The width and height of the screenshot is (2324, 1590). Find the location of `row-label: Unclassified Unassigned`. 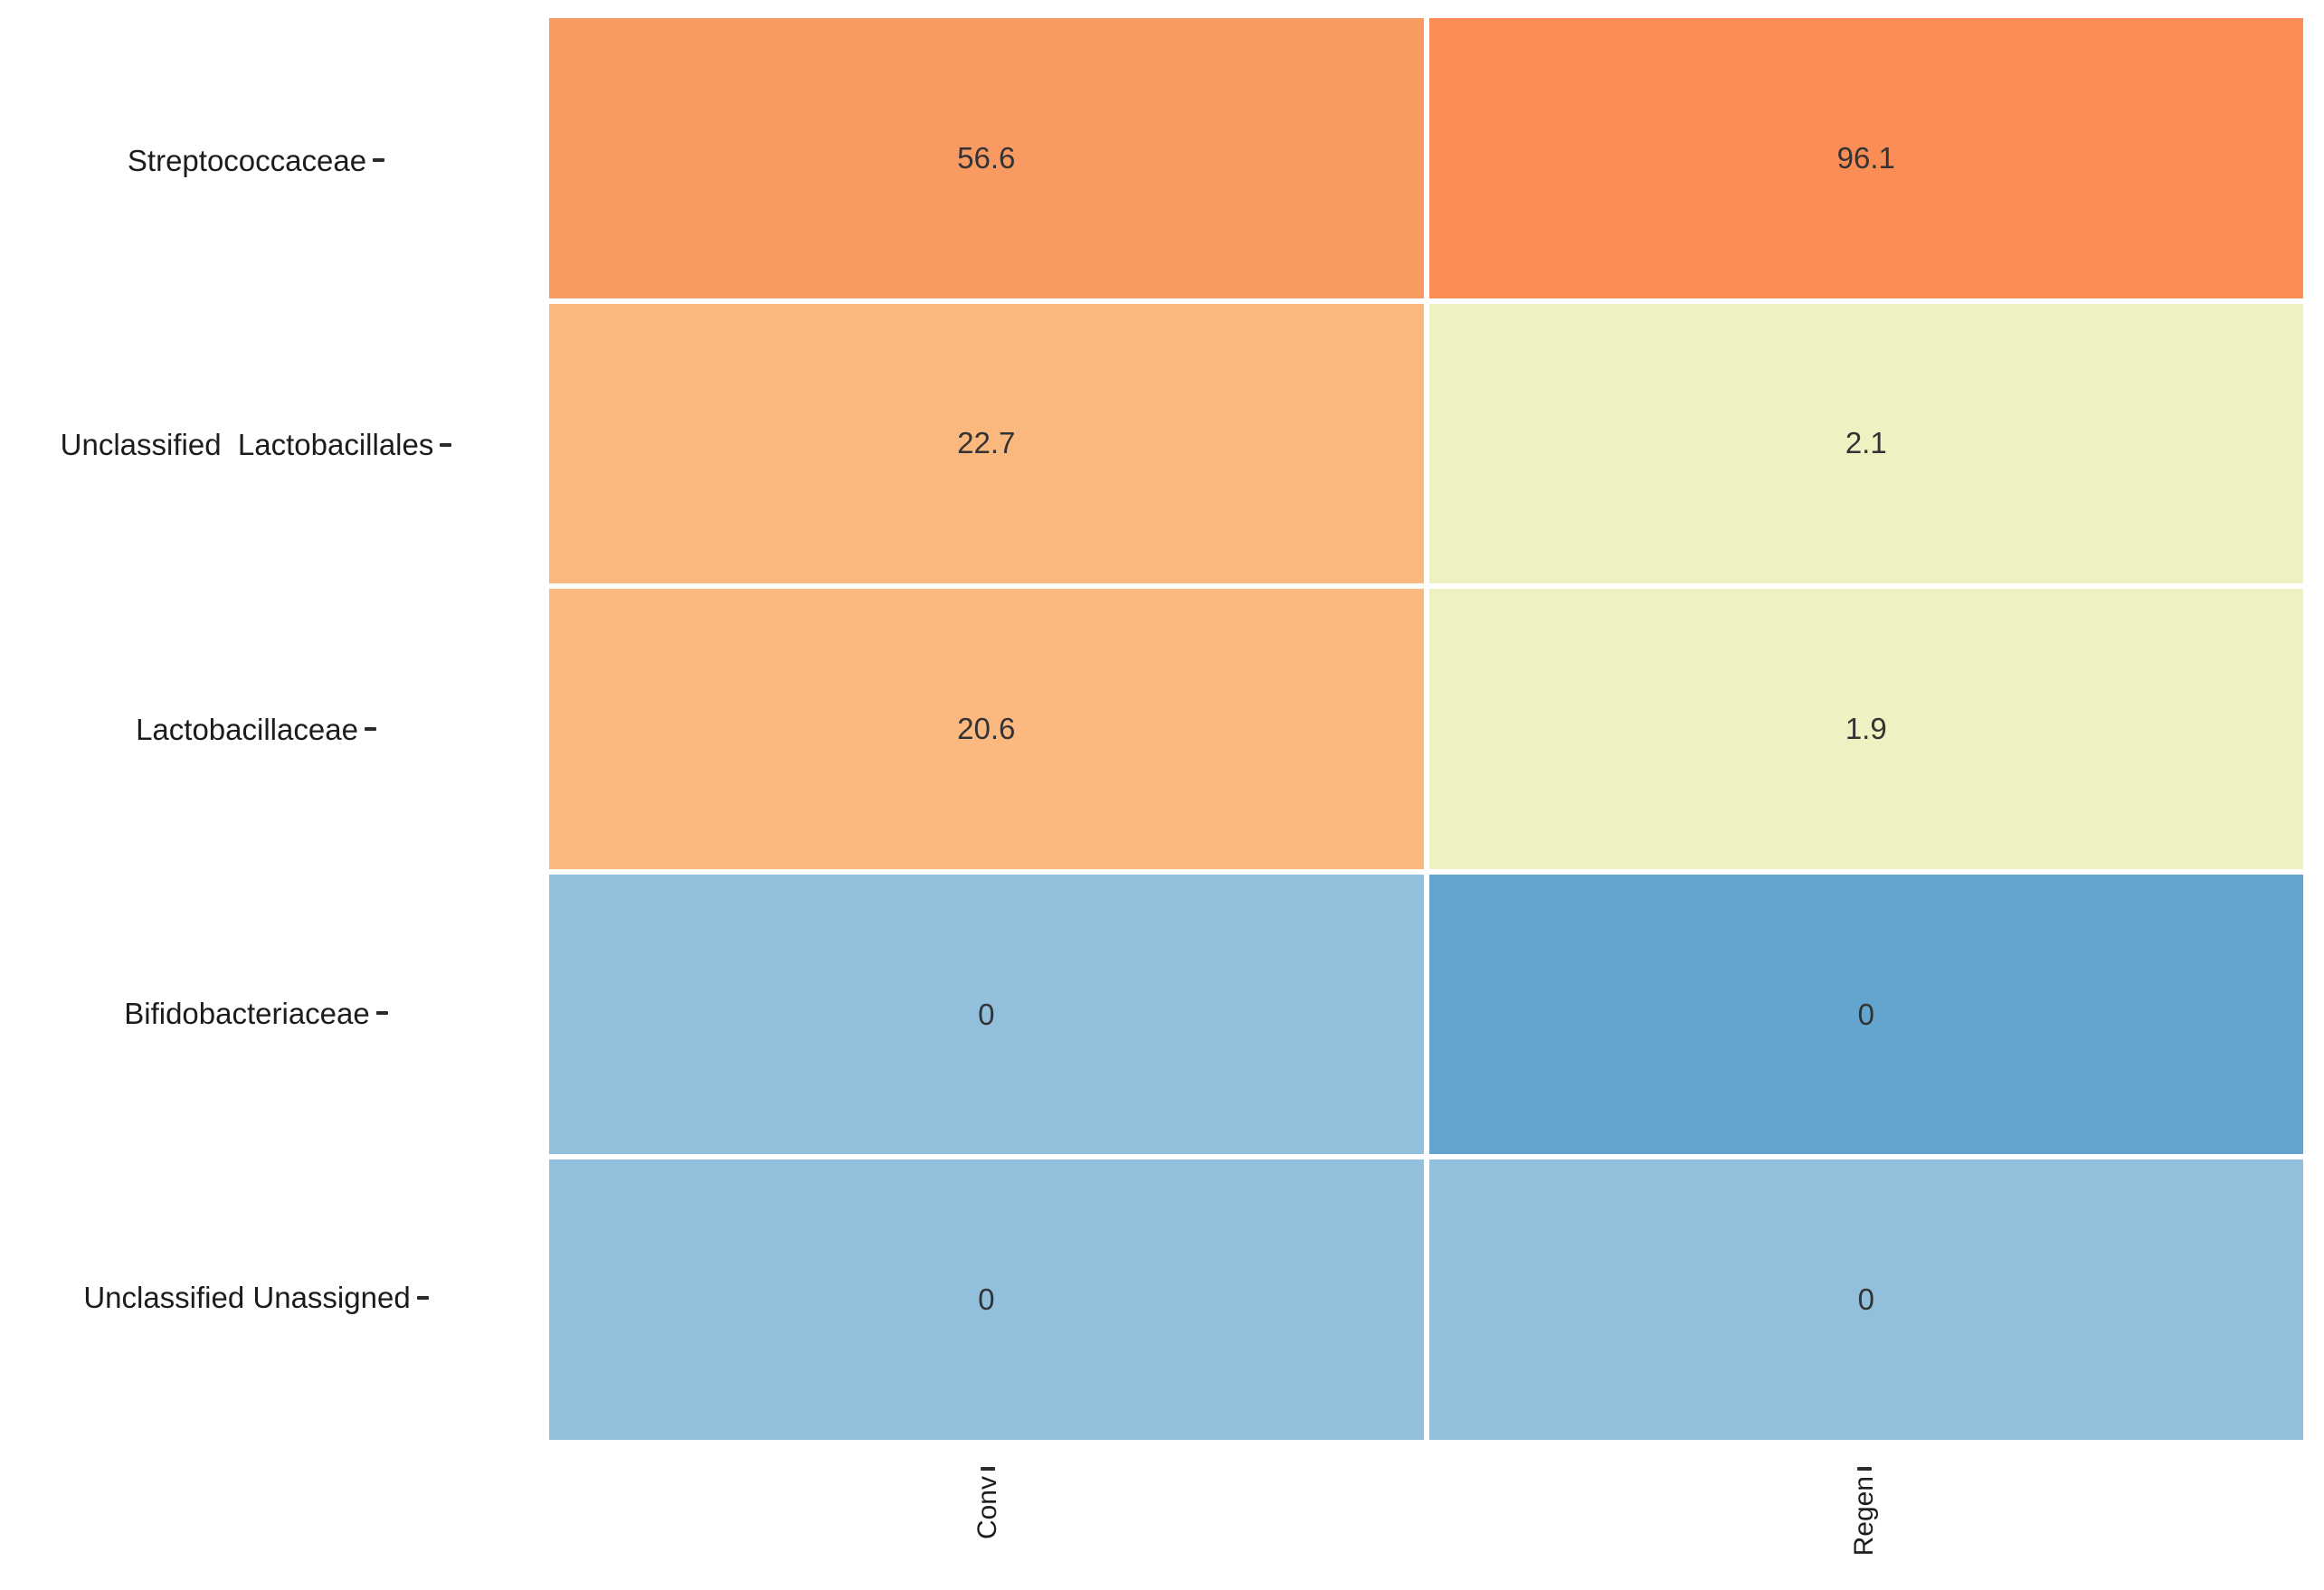

row-label: Unclassified Unassigned is located at coordinates (247, 1298).